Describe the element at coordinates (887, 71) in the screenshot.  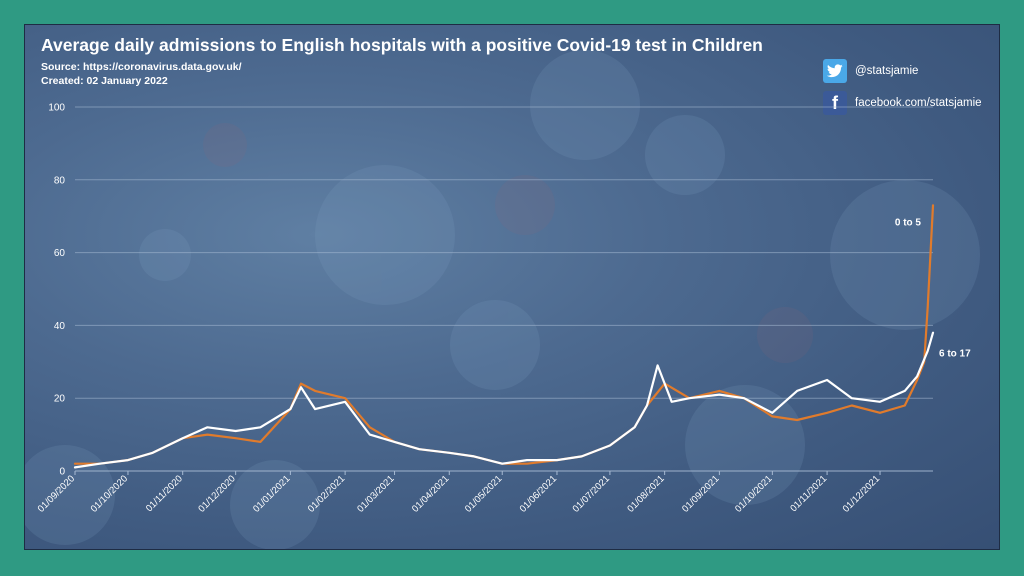
I see `twitter-handle: @statsjamie` at that location.